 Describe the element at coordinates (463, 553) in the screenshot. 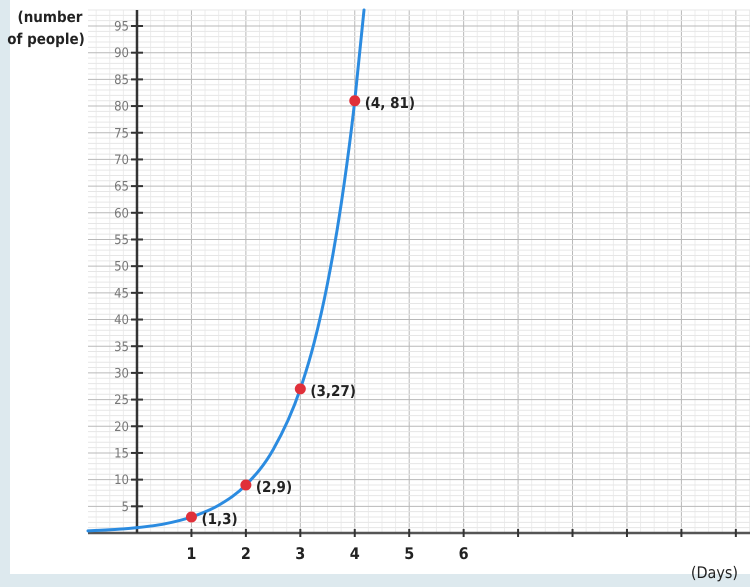

I see `x-tick-label: 6` at that location.